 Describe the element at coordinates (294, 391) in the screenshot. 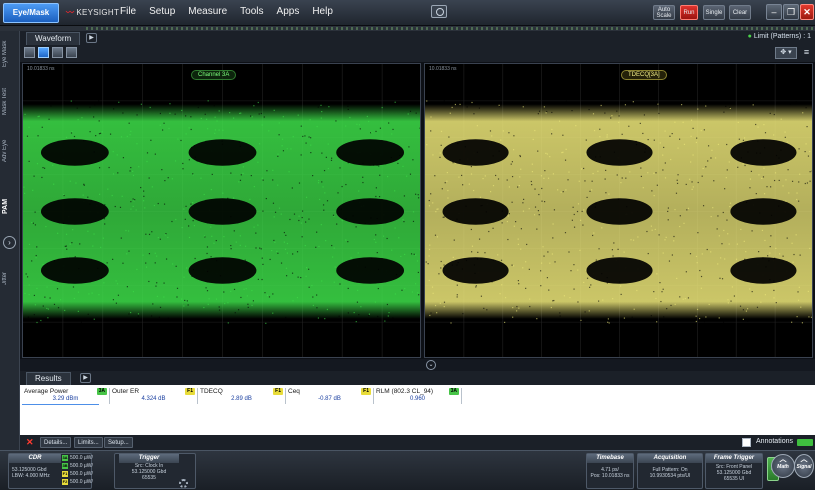

I see `result-name: Ceq` at that location.